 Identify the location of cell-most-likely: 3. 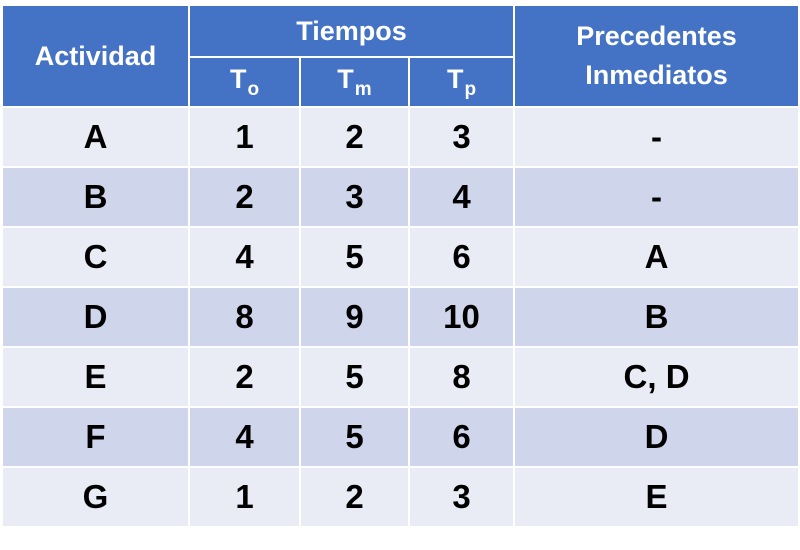
(354, 197).